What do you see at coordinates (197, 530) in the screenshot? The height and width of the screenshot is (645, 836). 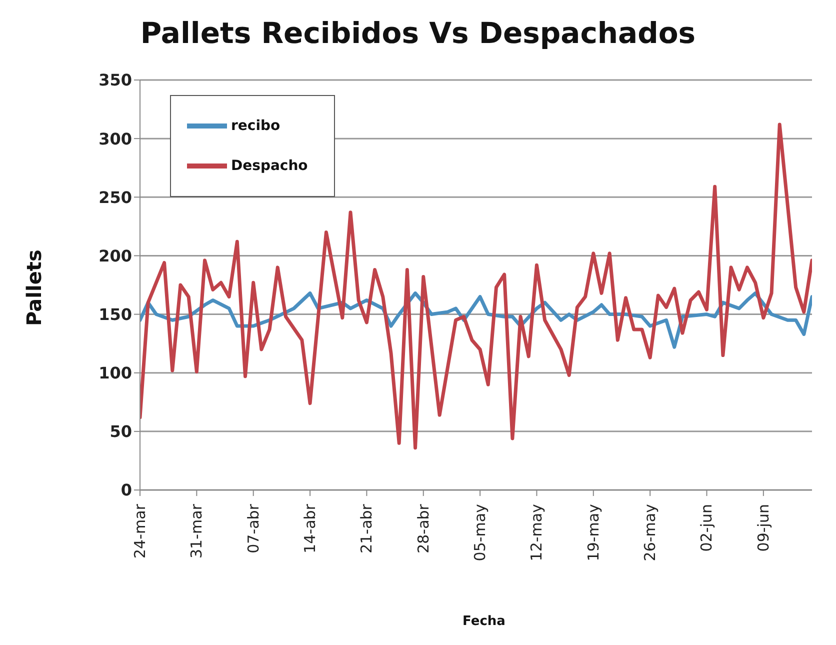 I see `x-tick-label: 31-mar` at bounding box center [197, 530].